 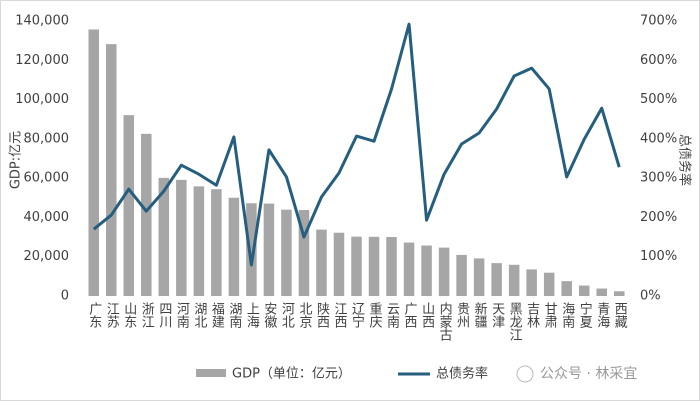 What do you see at coordinates (112, 315) in the screenshot?
I see `x-tick-label: 江苏` at bounding box center [112, 315].